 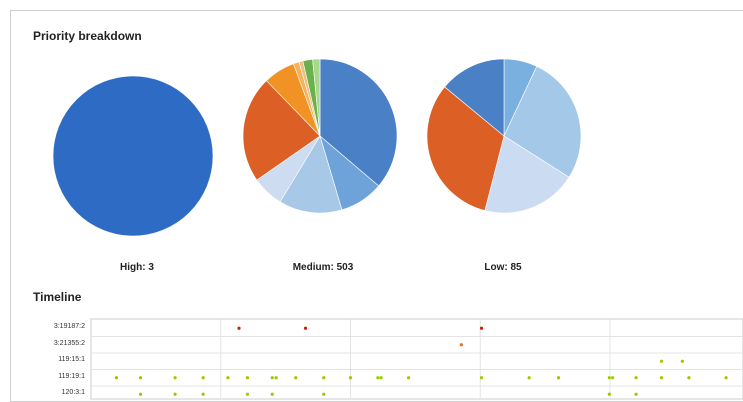 What do you see at coordinates (323, 267) in the screenshot?
I see `pie-label-medium: Medium: 503` at bounding box center [323, 267].